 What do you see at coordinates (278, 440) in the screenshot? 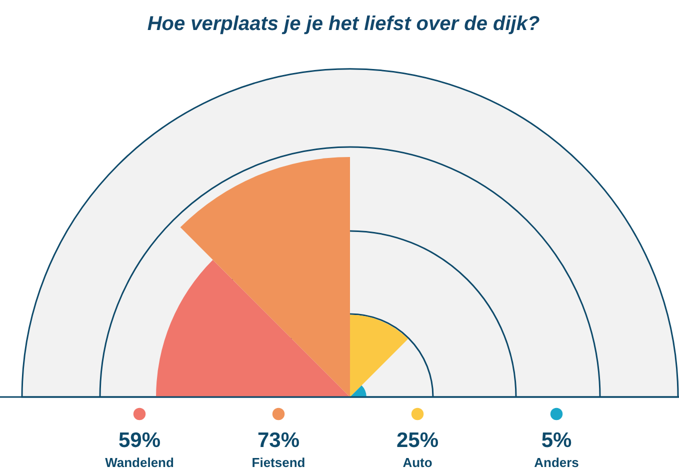
I see `data-label: 73%` at bounding box center [278, 440].